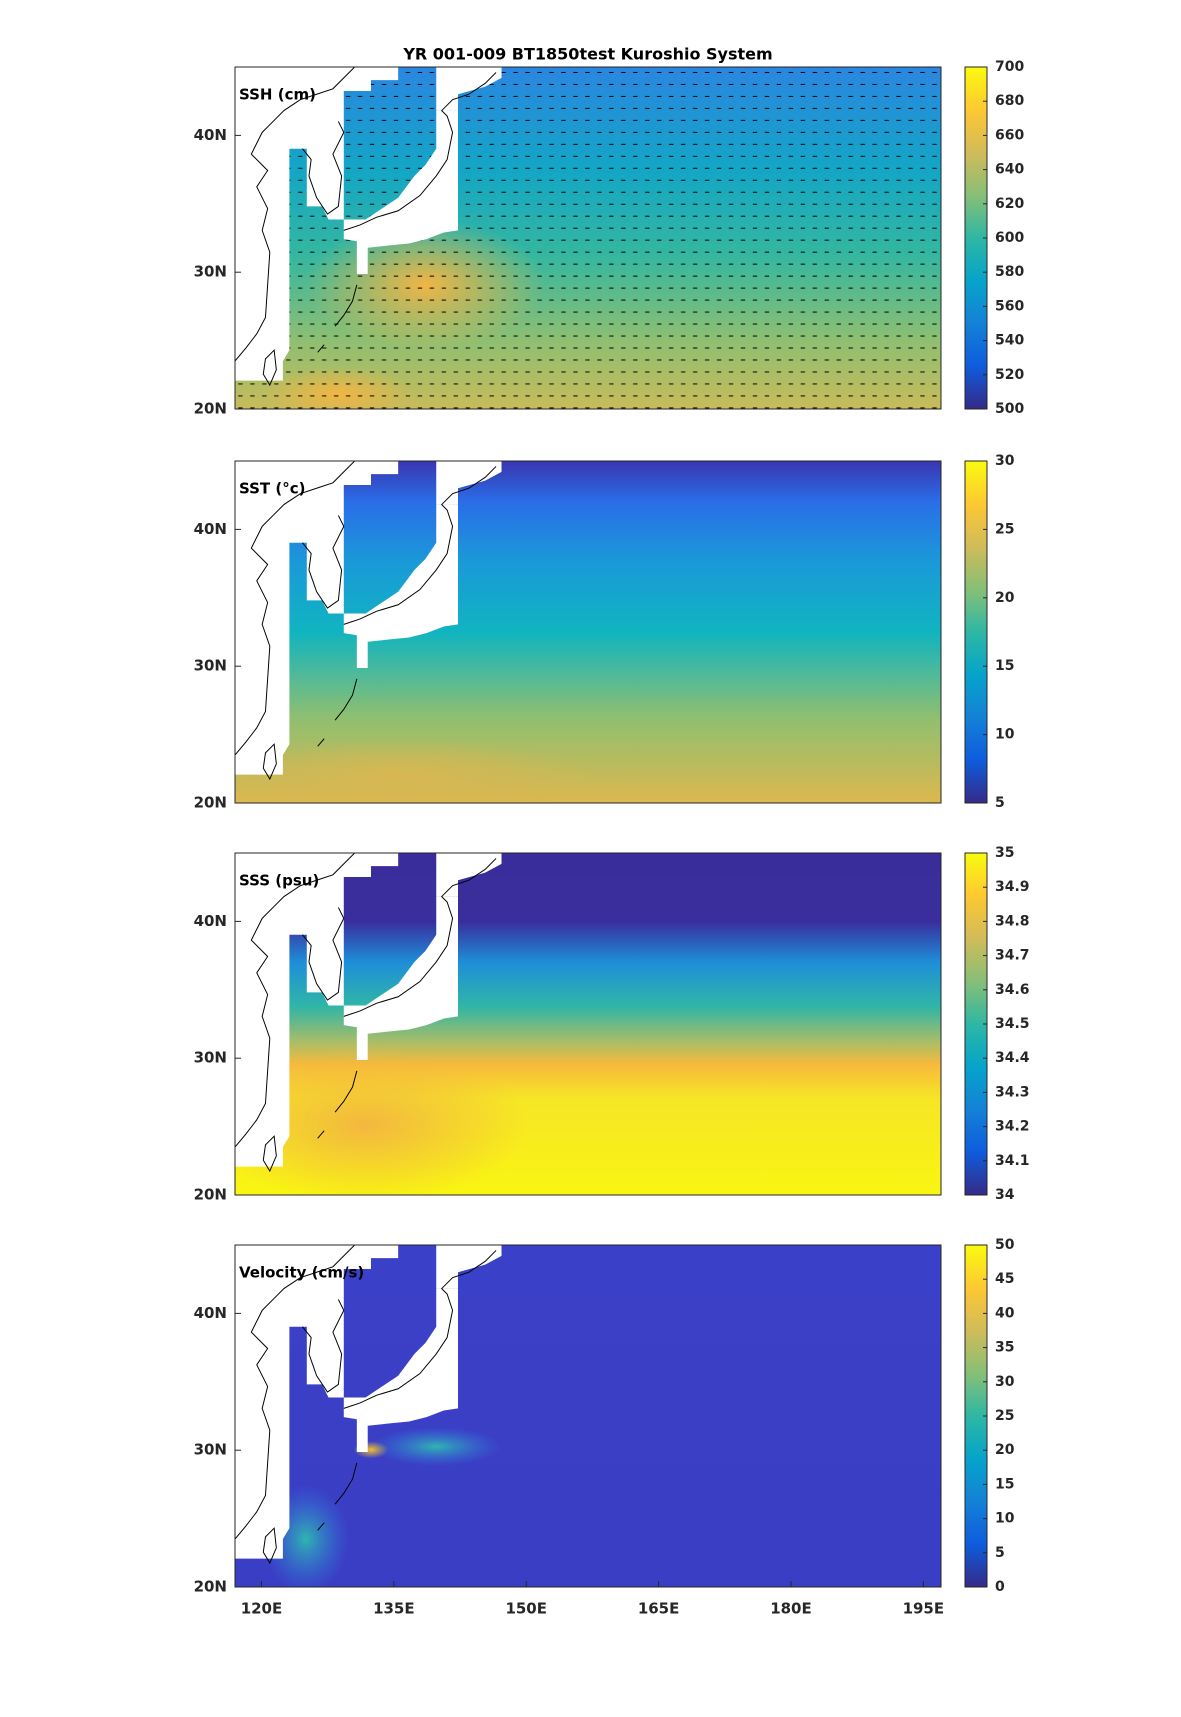 The height and width of the screenshot is (1717, 1181). What do you see at coordinates (279, 881) in the screenshot?
I see `panel-label: SSS (psu)` at bounding box center [279, 881].